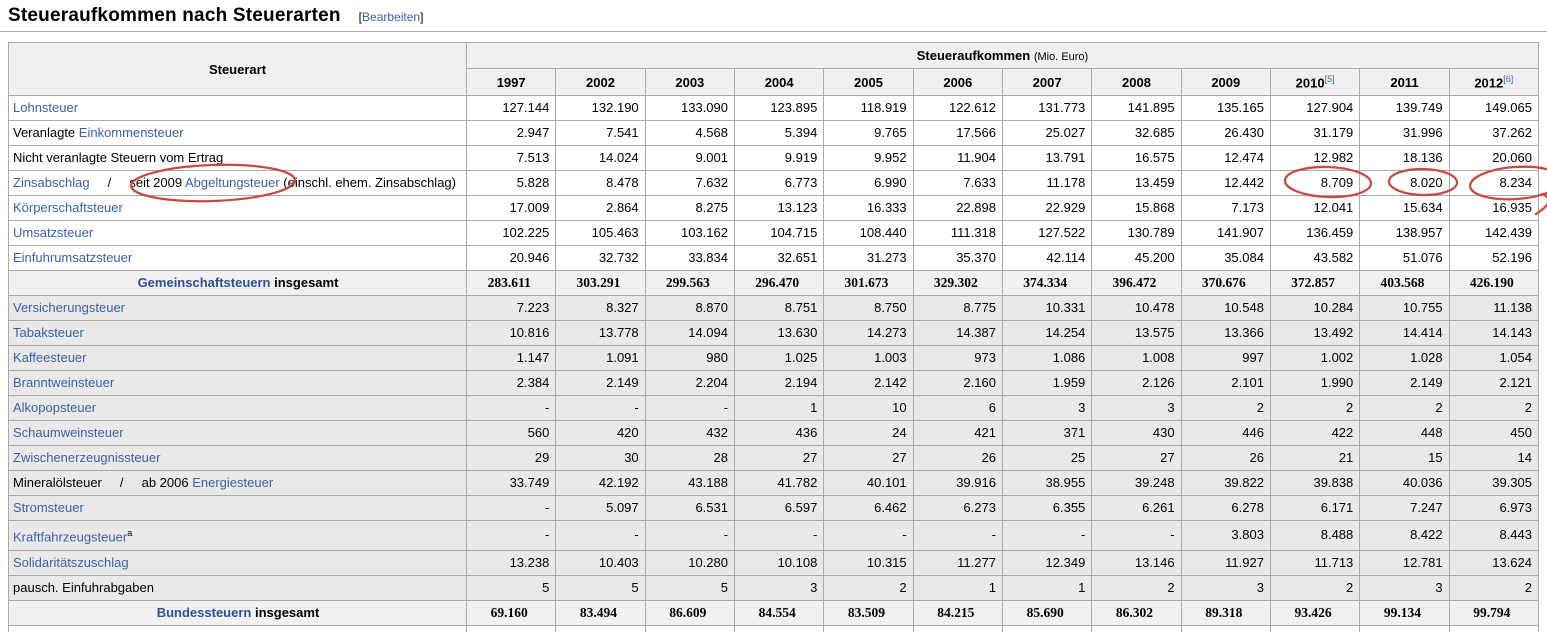  I want to click on value-cell: 403.568, so click(1404, 283).